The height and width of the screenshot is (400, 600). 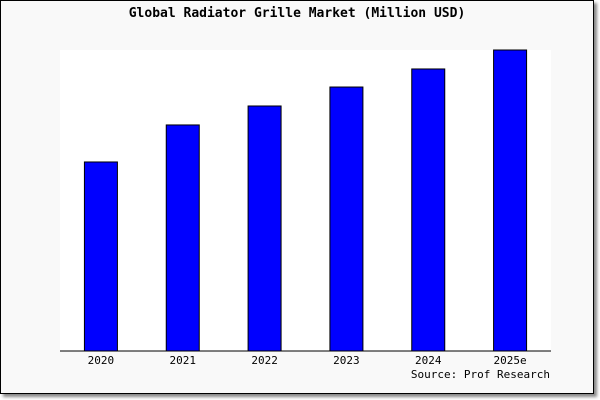 What do you see at coordinates (101, 360) in the screenshot?
I see `x-tick-label: 2020` at bounding box center [101, 360].